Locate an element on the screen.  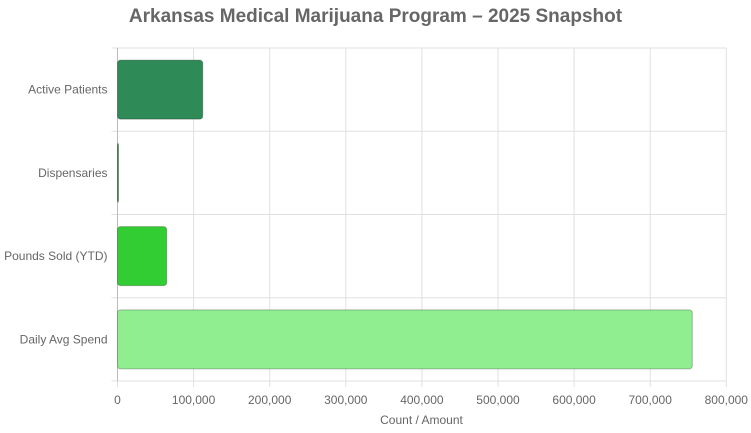
x-tick-label: 300,000 is located at coordinates (346, 400).